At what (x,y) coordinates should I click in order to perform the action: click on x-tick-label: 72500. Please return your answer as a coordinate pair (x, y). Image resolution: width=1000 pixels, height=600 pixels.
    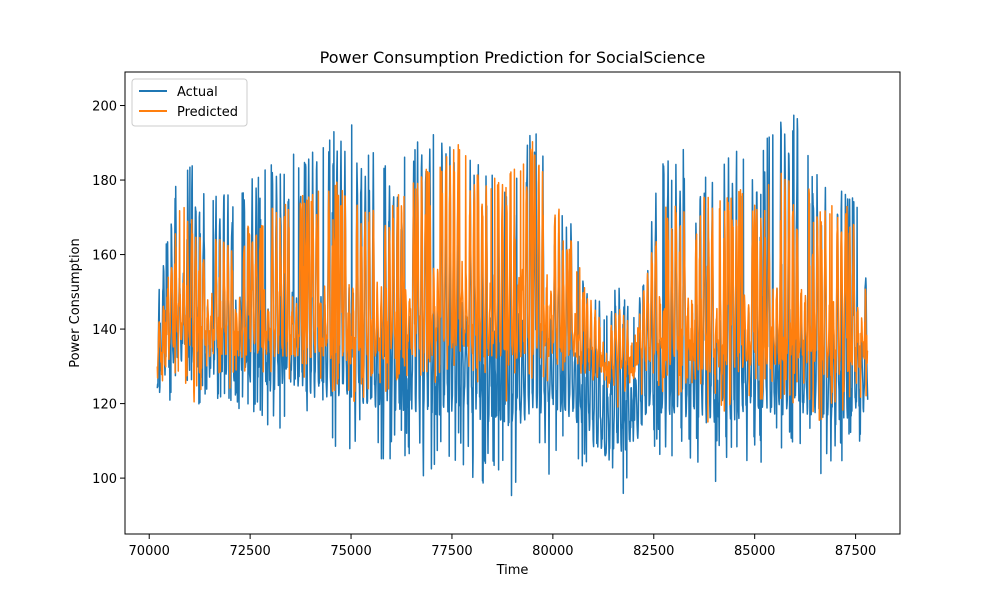
    Looking at the image, I should click on (249, 551).